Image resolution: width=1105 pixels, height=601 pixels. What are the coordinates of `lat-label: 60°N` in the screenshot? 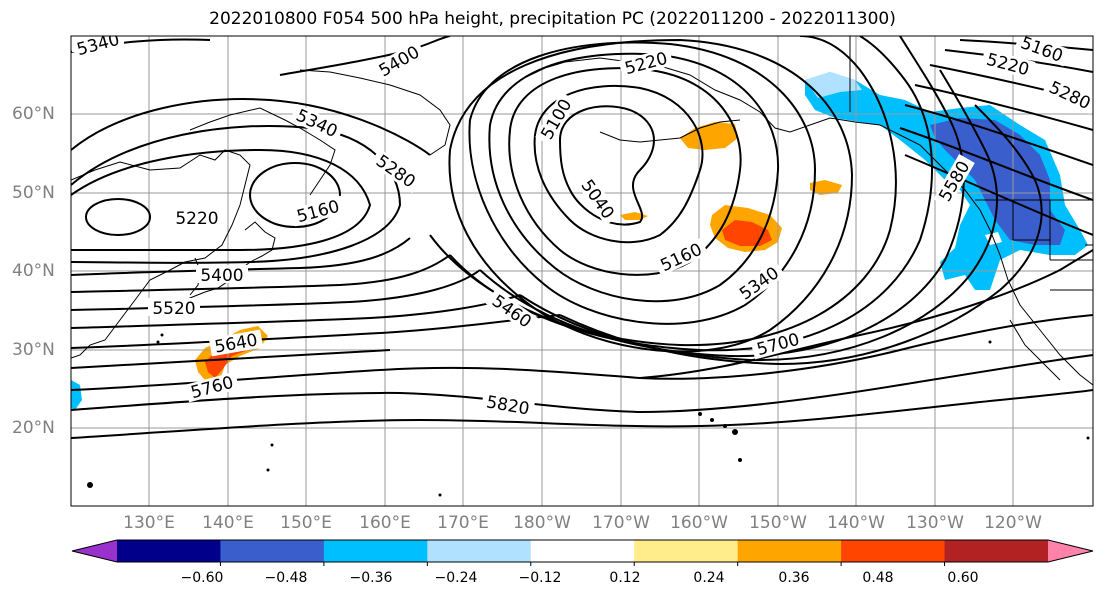 It's located at (33, 114).